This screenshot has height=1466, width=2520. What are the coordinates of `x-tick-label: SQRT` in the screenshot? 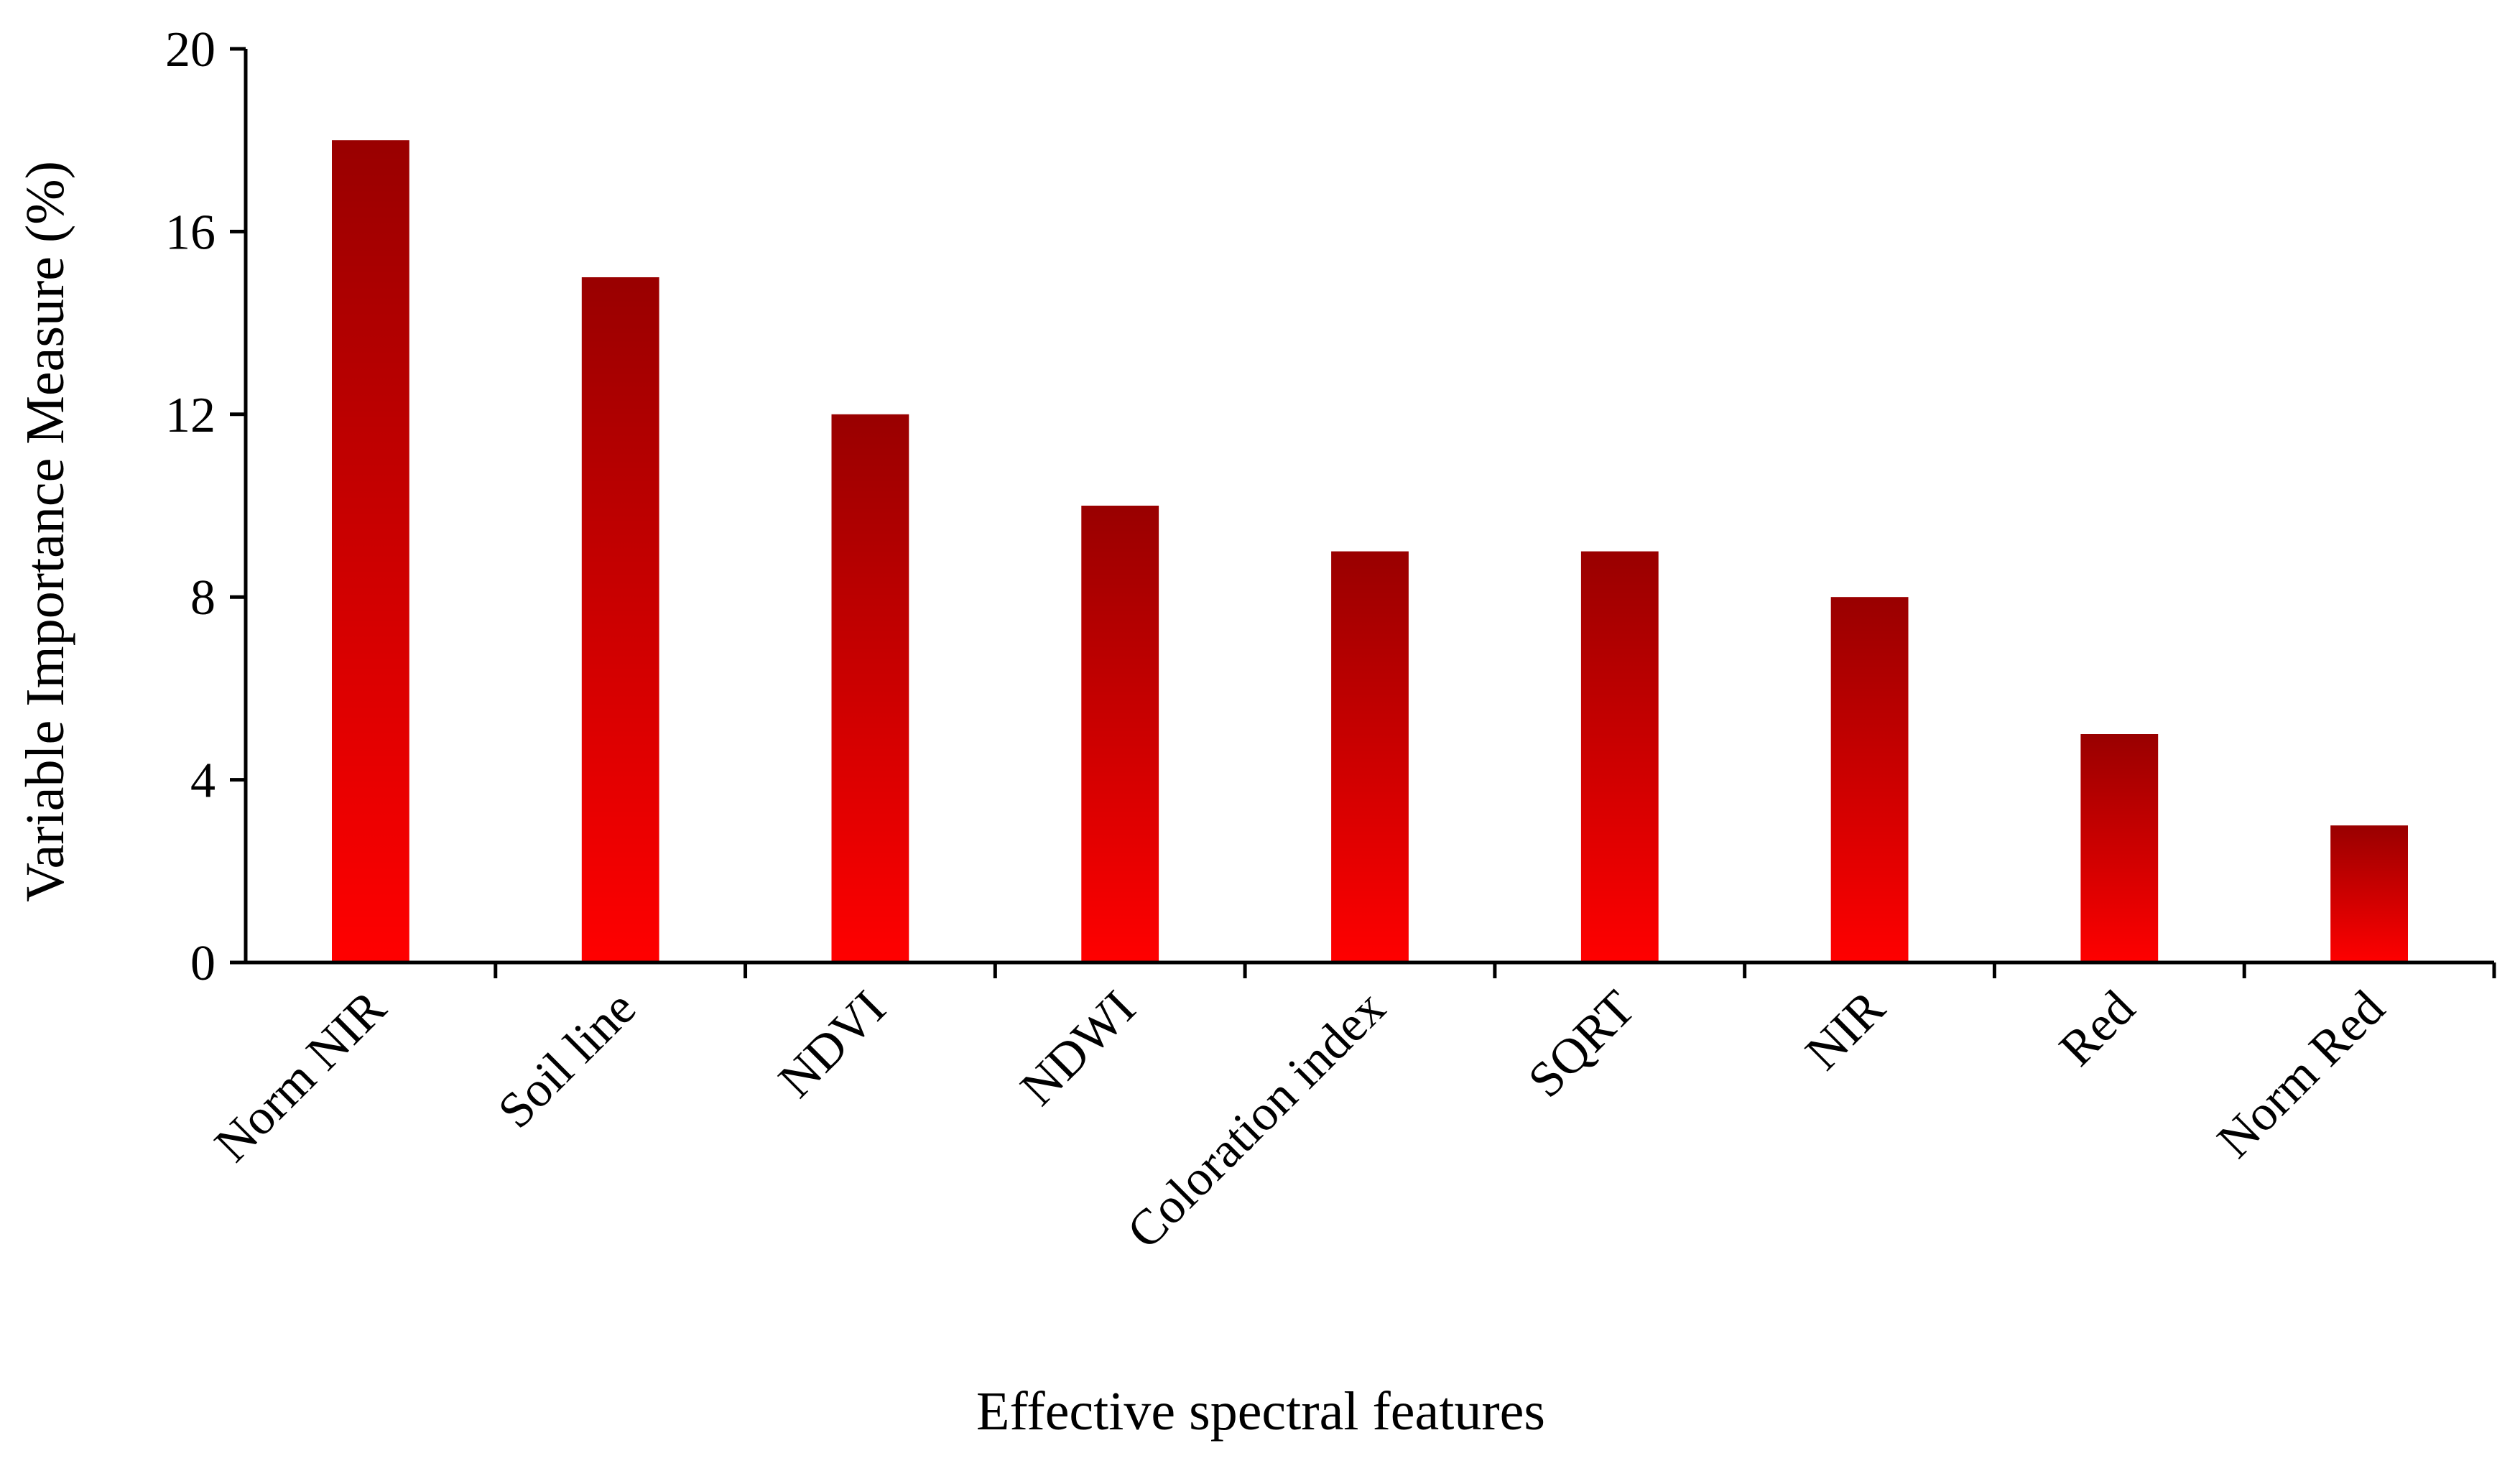 It's located at (1582, 1044).